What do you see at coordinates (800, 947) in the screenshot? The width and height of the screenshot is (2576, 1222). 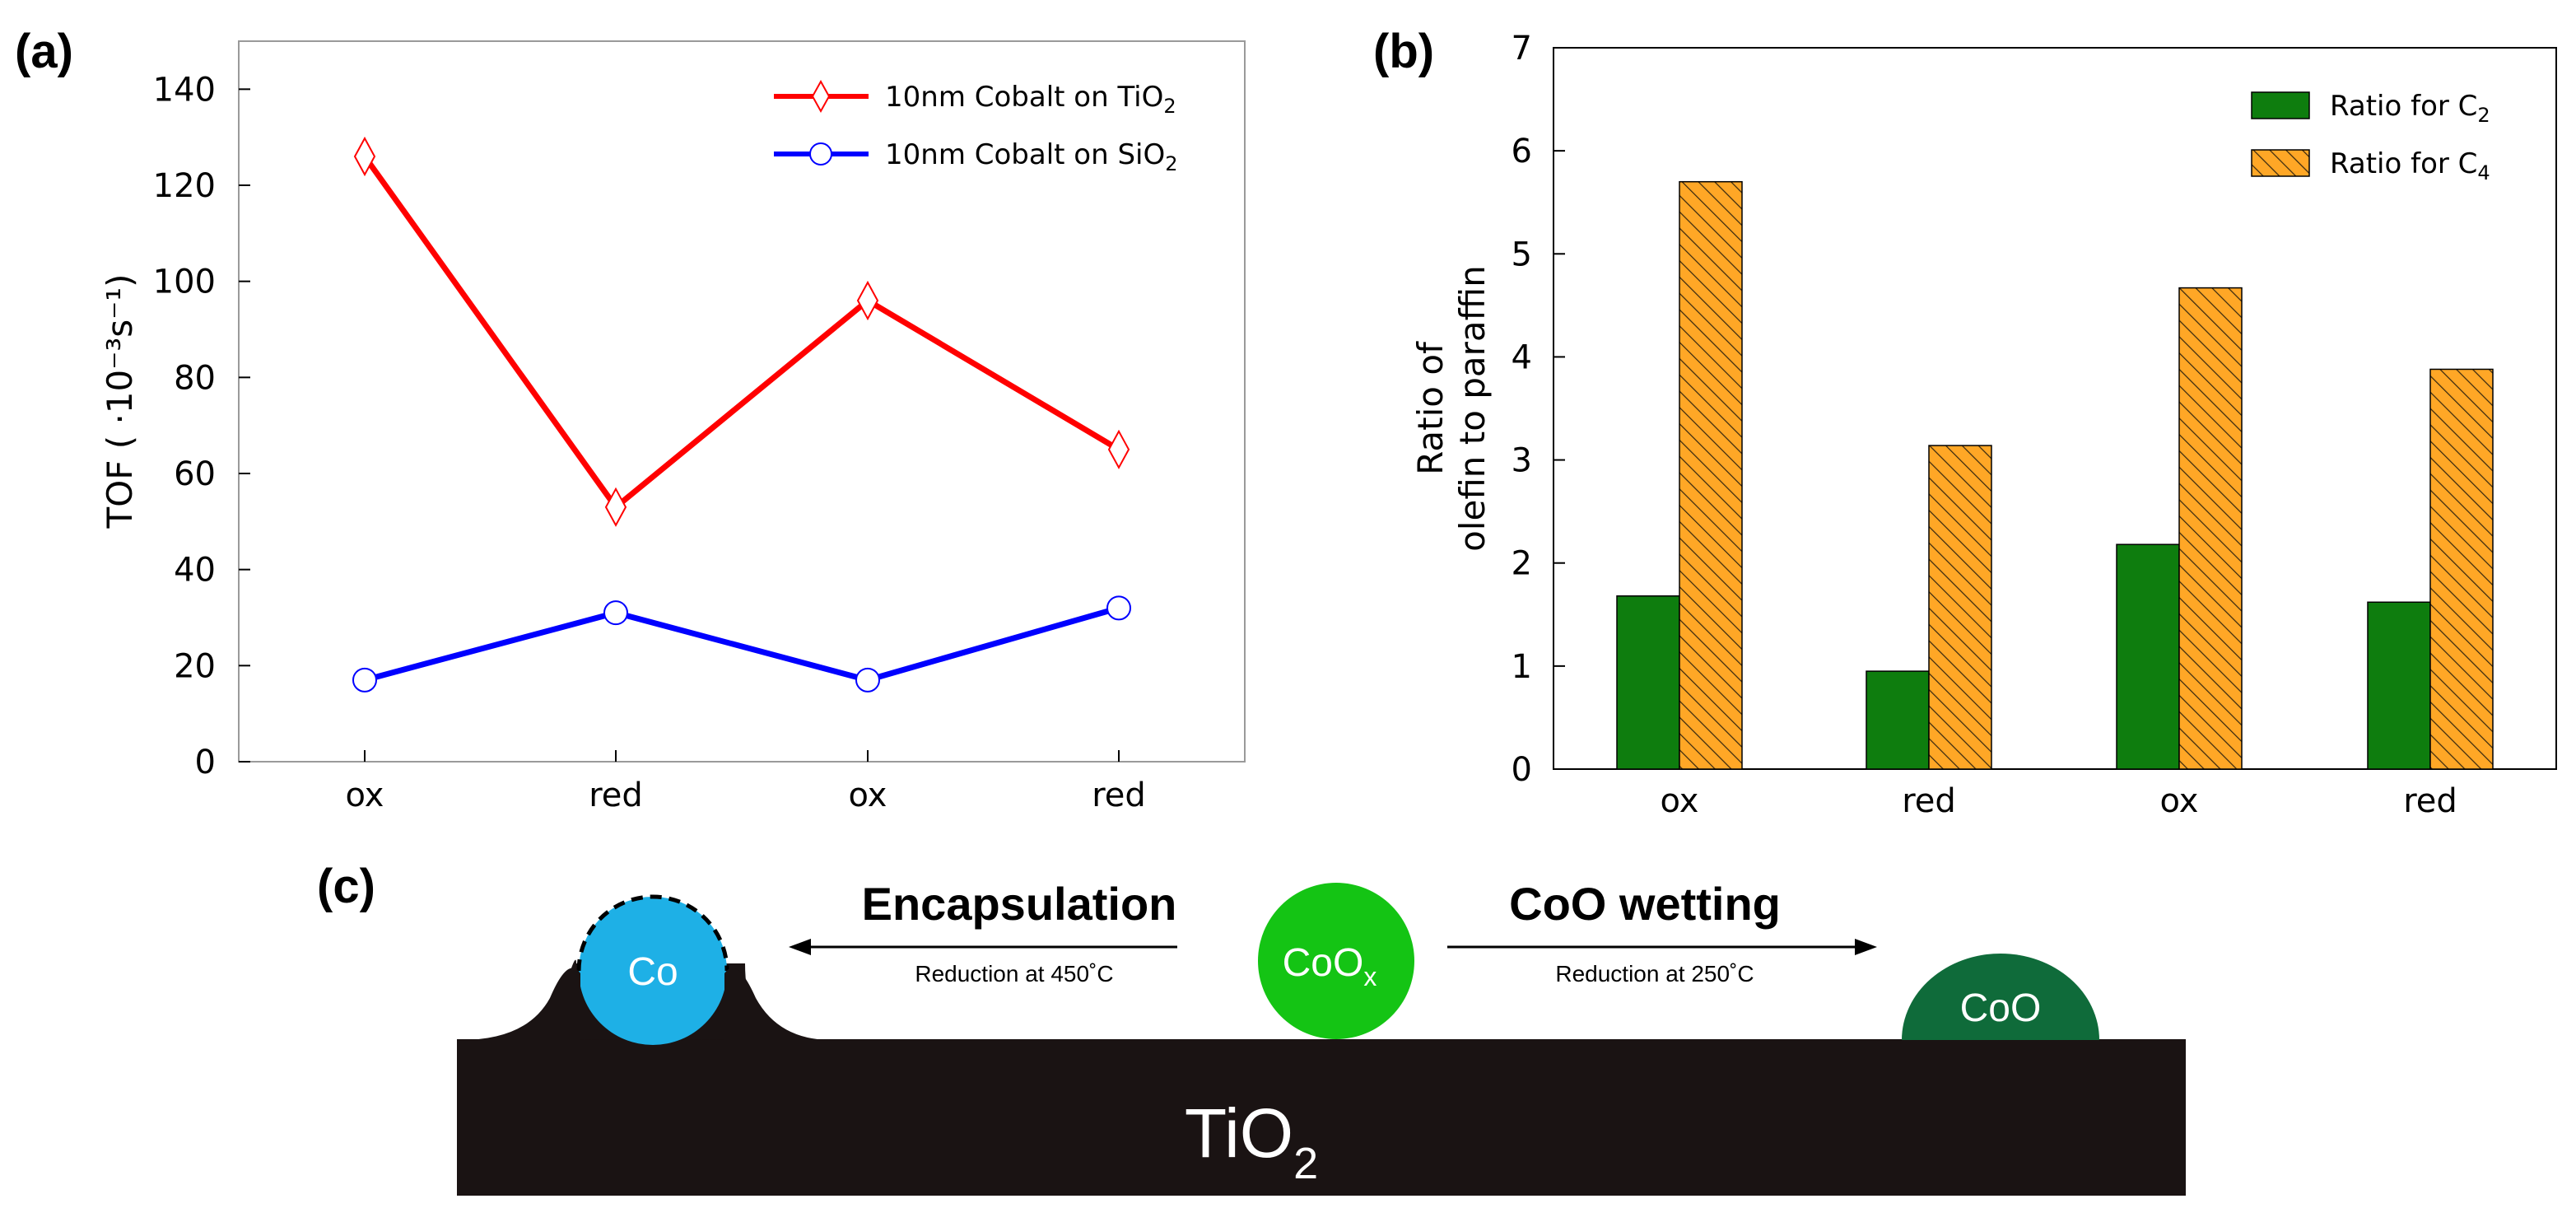 I see `encapsulation-arrowhead` at bounding box center [800, 947].